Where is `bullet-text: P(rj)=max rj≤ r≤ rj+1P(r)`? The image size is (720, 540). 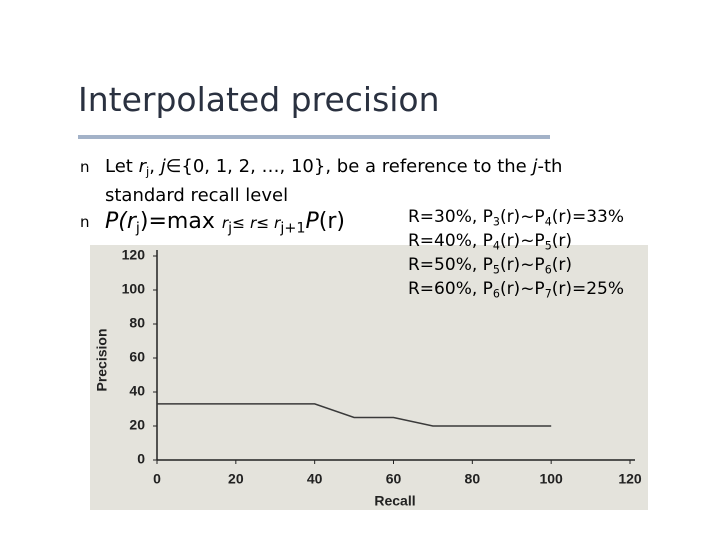 bullet-text: P(rj)=max rj≤ r≤ rj+1P(r) is located at coordinates (340, 225).